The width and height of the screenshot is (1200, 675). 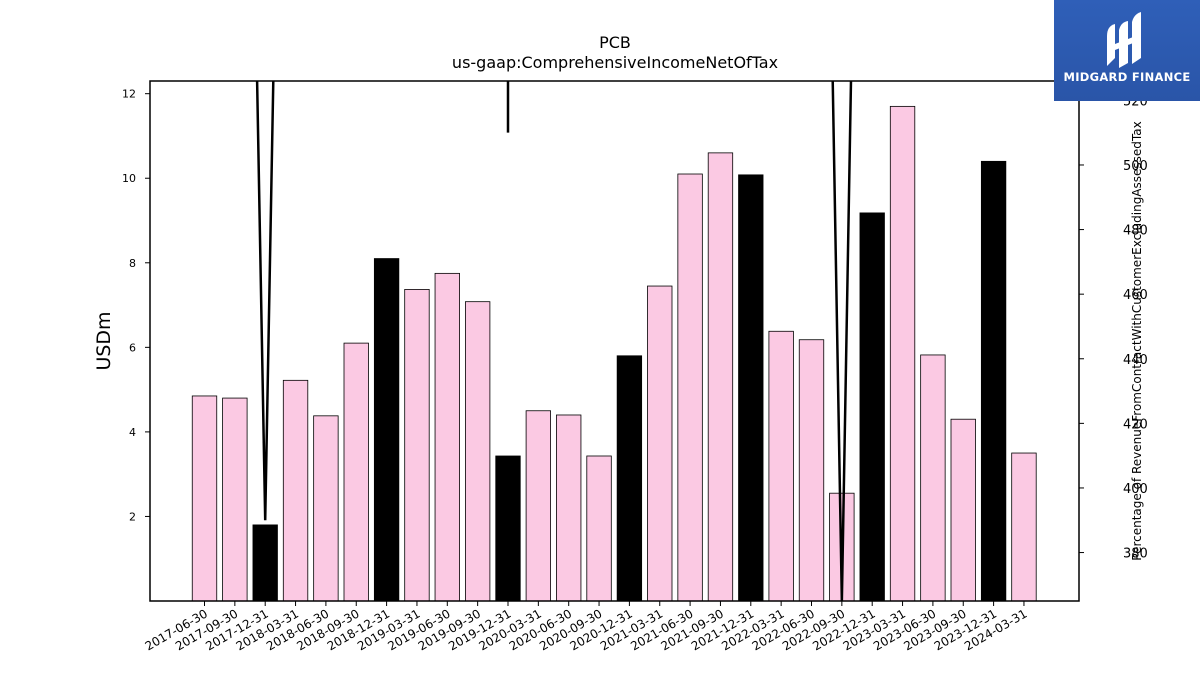 What do you see at coordinates (104, 340) in the screenshot?
I see `y-axis-label: USDm` at bounding box center [104, 340].